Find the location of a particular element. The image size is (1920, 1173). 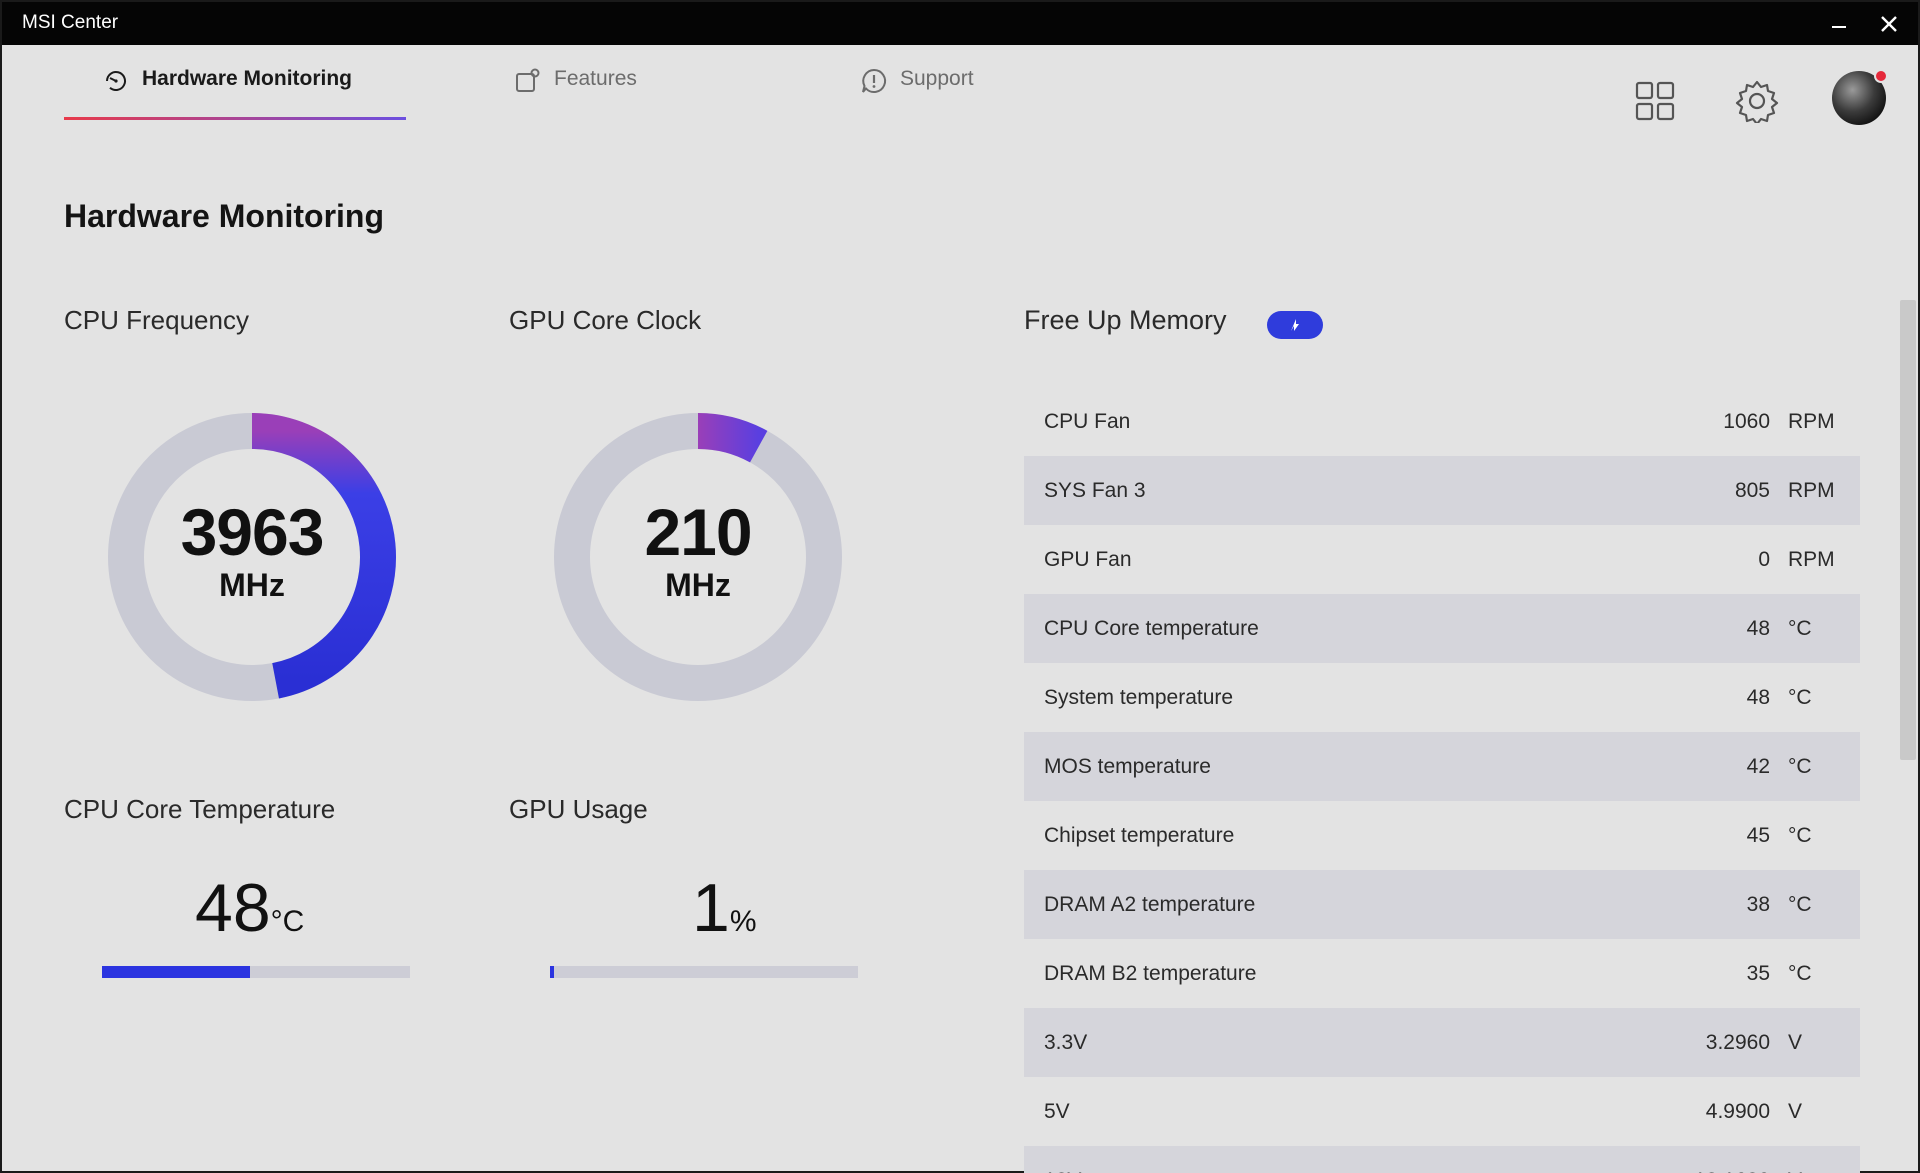

minimize-button is located at coordinates (1839, 23).